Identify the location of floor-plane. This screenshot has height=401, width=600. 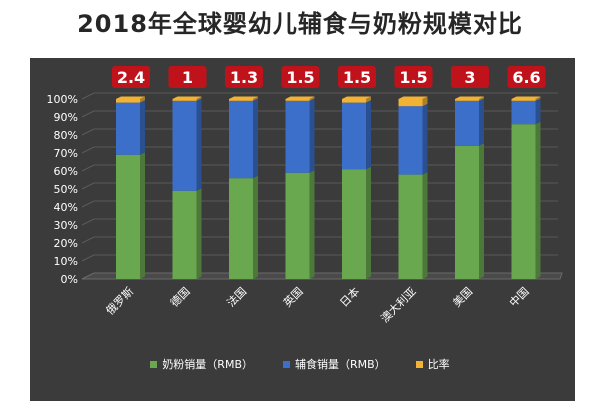
(322, 276).